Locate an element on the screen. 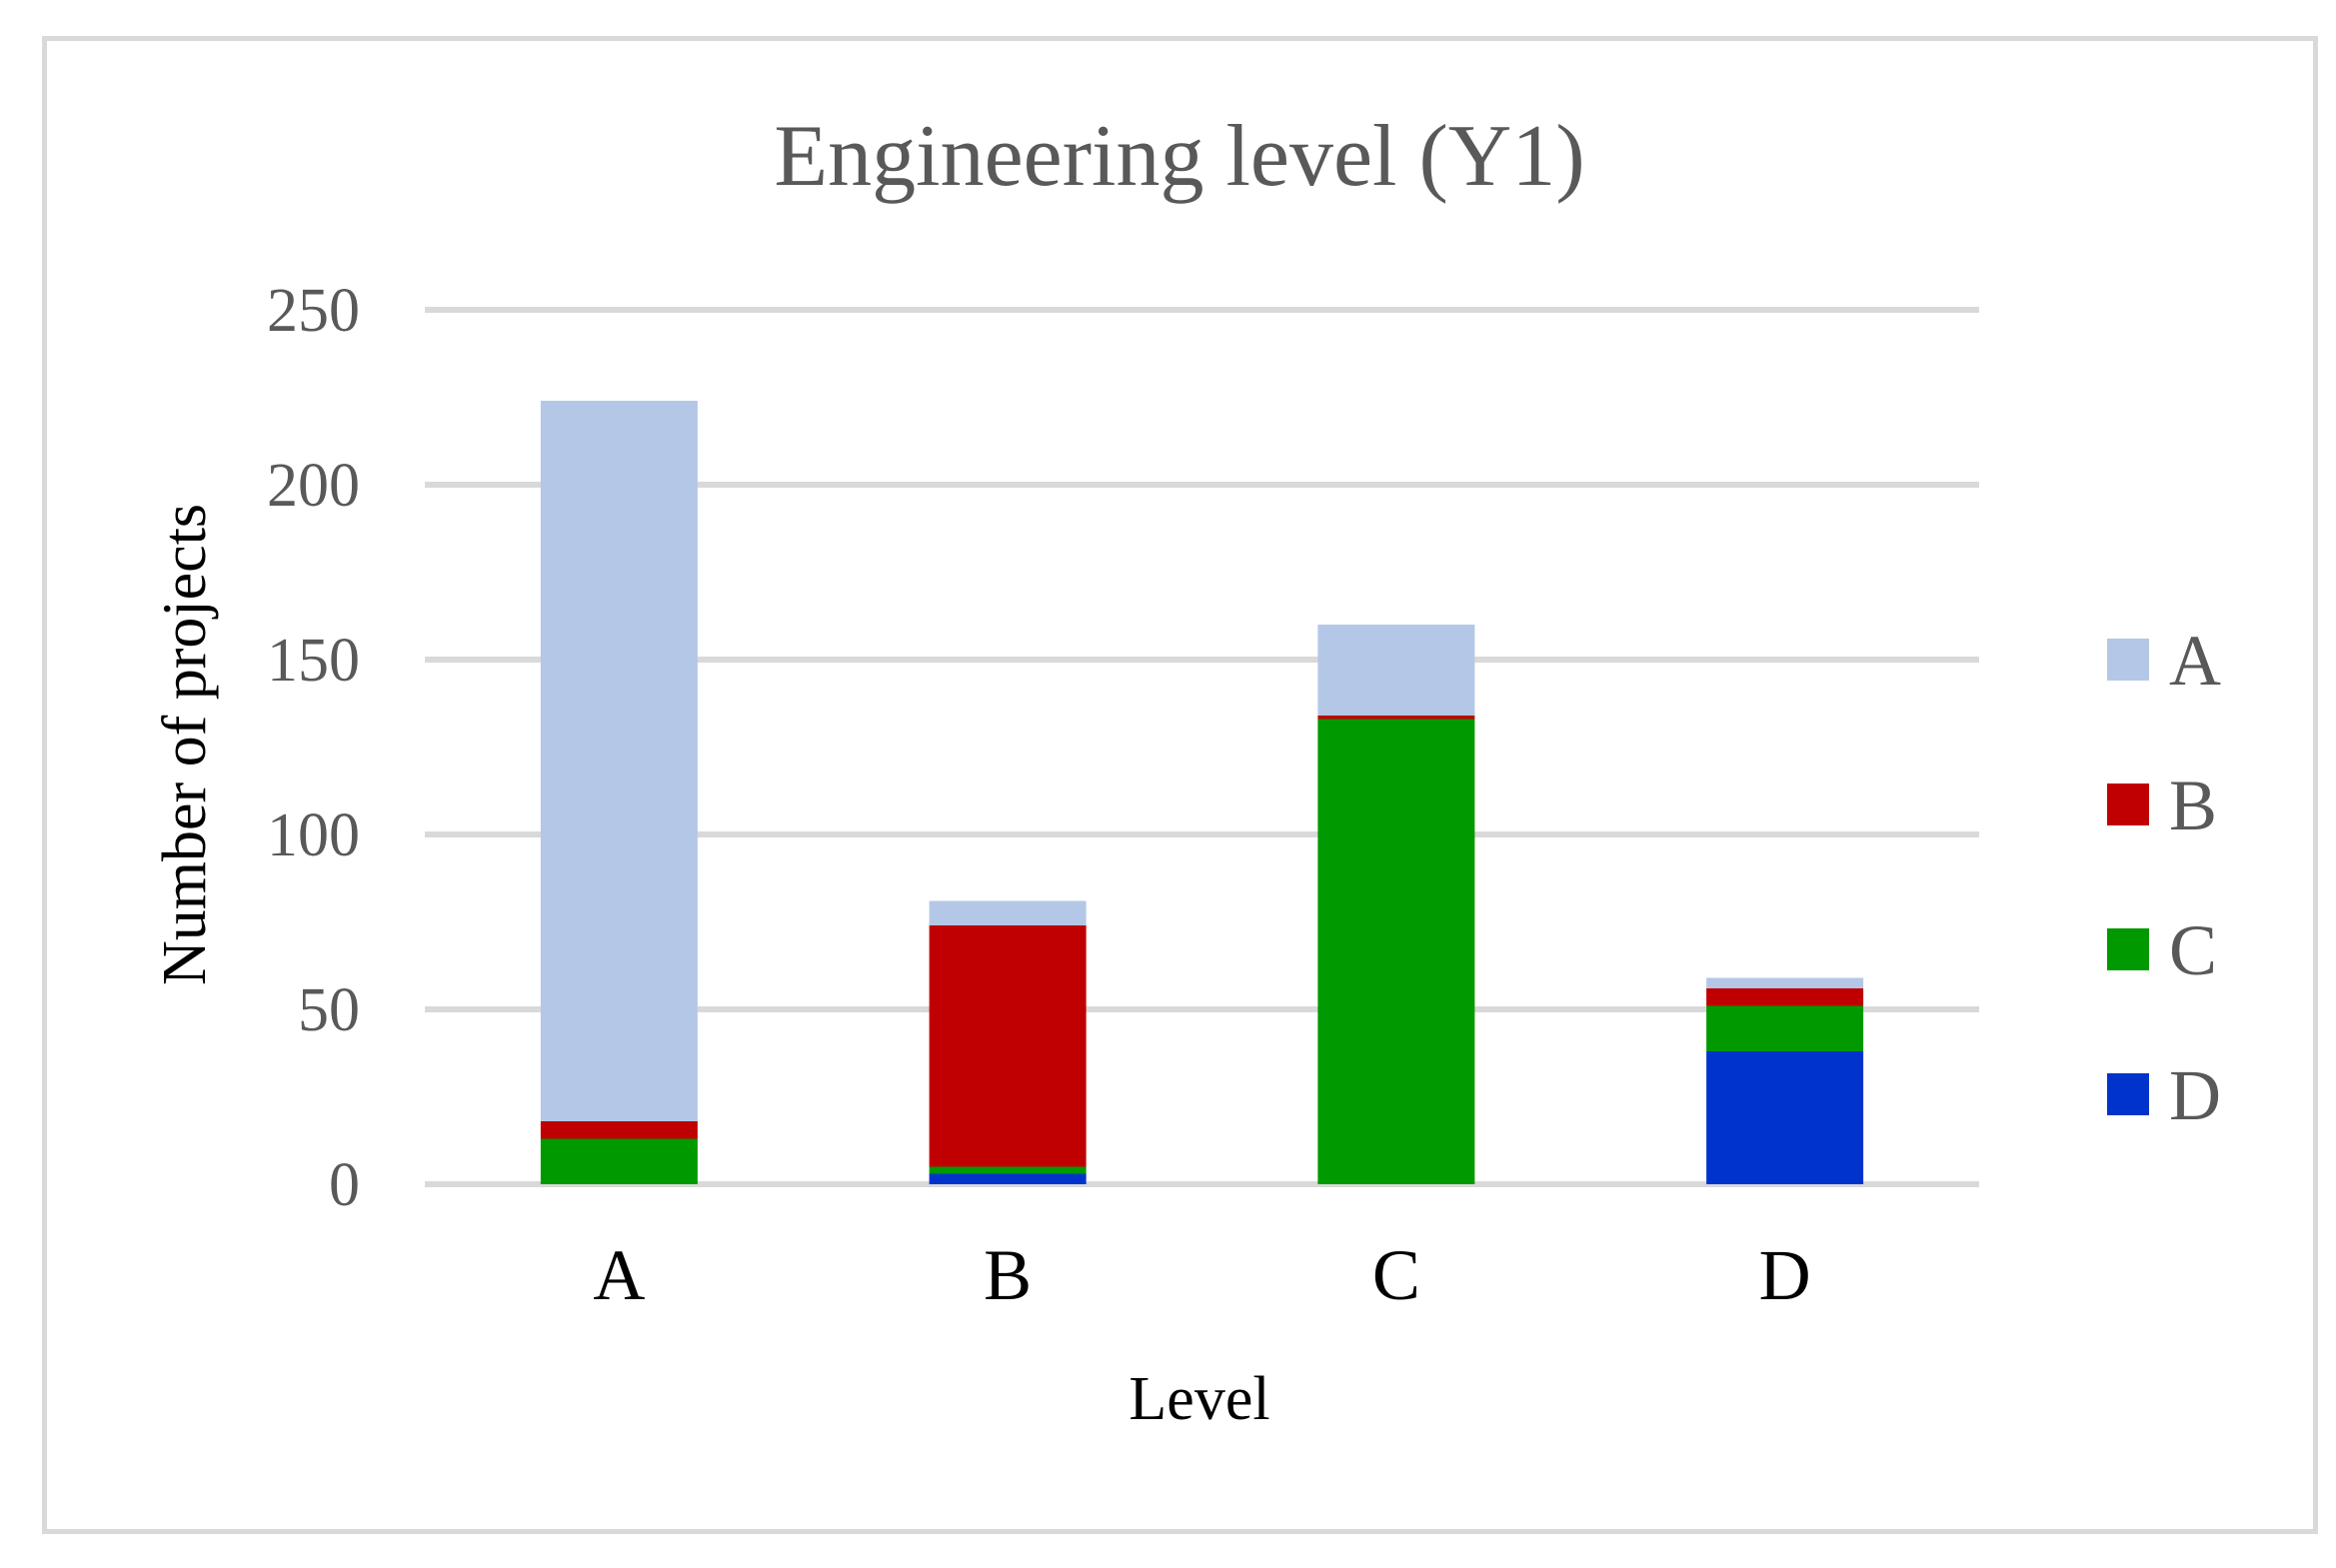 The height and width of the screenshot is (1568, 2336). y-axis-title: Number of projects is located at coordinates (185, 744).